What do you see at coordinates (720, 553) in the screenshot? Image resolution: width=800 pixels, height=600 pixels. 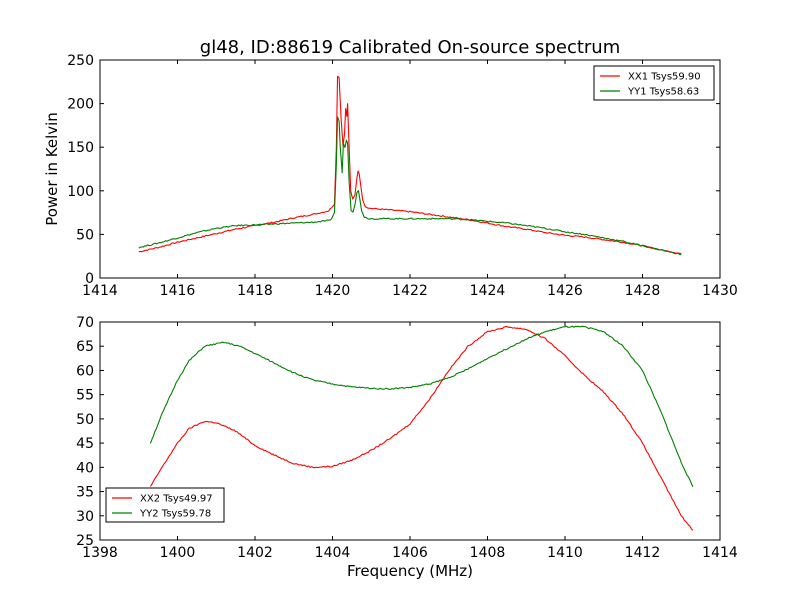 I see `bottom-xtick-label: 1414` at bounding box center [720, 553].